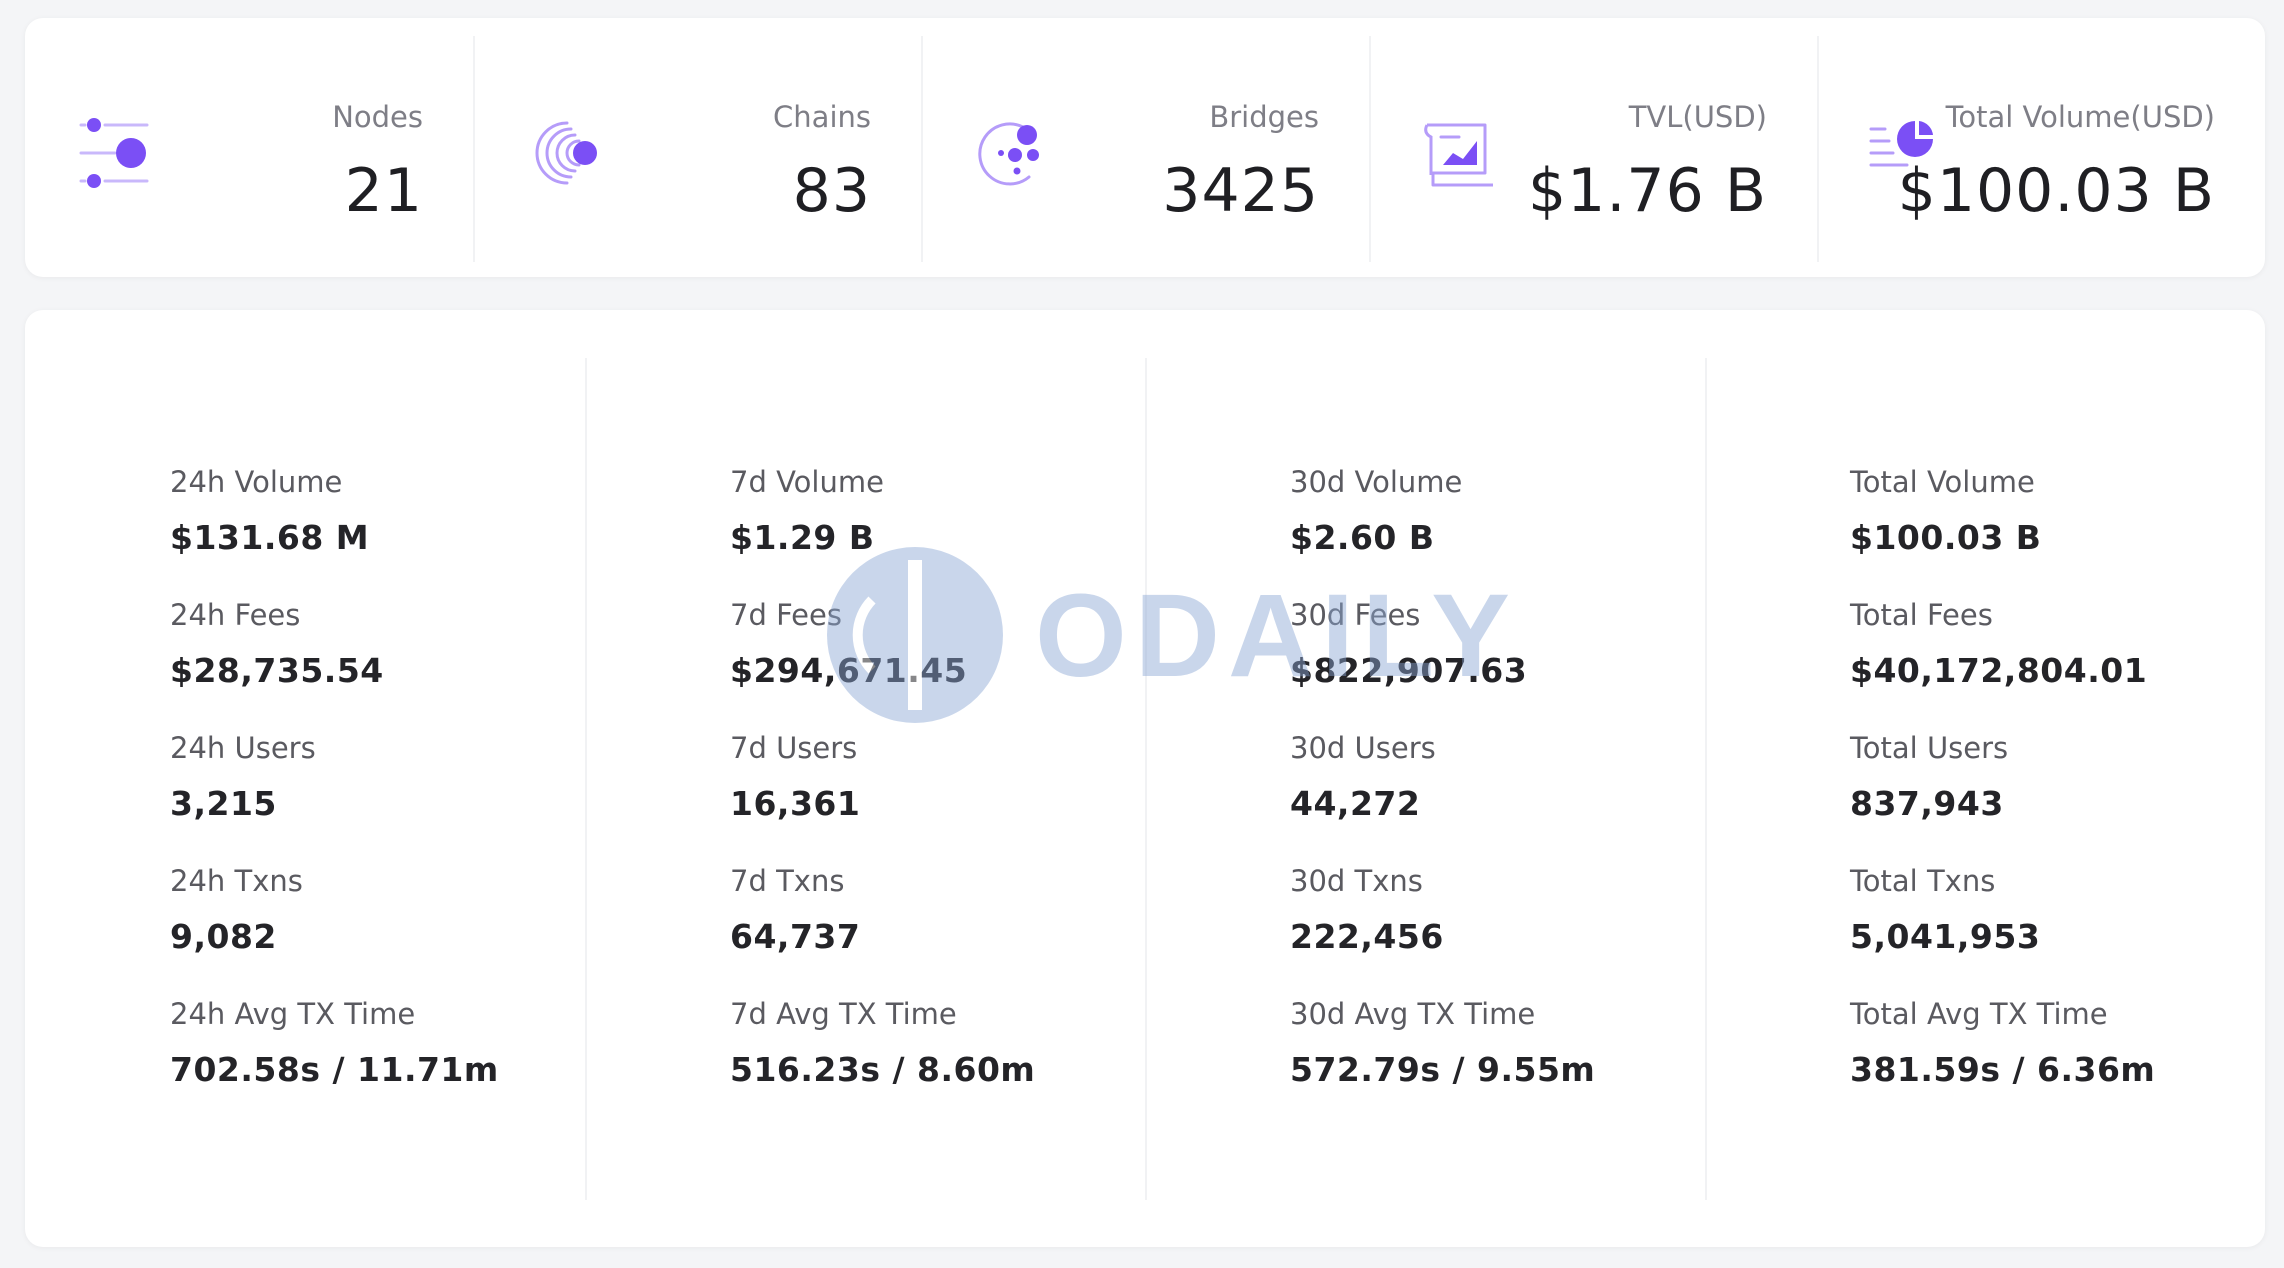 The height and width of the screenshot is (1268, 2284). What do you see at coordinates (786, 615) in the screenshot?
I see `metric-label: 7d Fees` at bounding box center [786, 615].